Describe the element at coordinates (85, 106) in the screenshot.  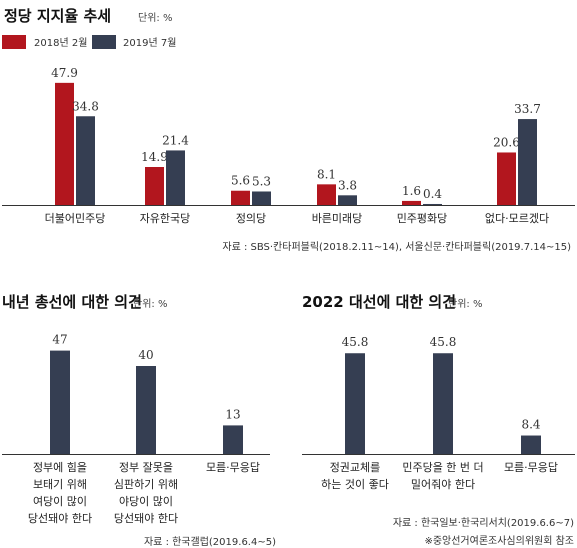
I see `chart1-value-label: 34.8` at that location.